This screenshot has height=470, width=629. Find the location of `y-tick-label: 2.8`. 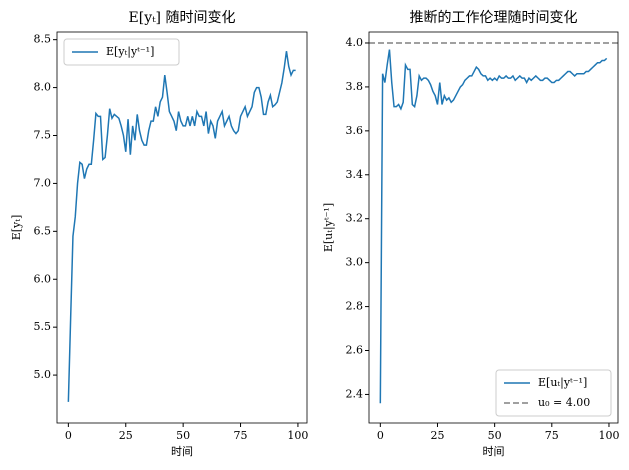

y-tick-label: 2.8 is located at coordinates (355, 306).